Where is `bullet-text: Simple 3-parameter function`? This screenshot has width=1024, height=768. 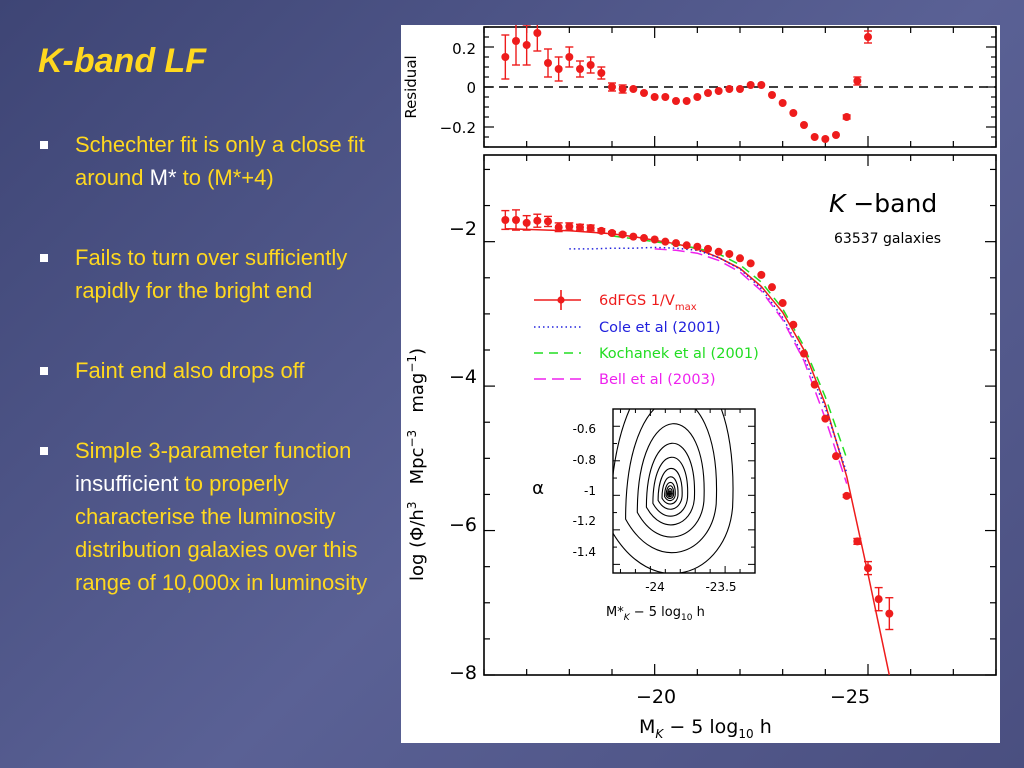 bullet-text: Simple 3-parameter function is located at coordinates (213, 450).